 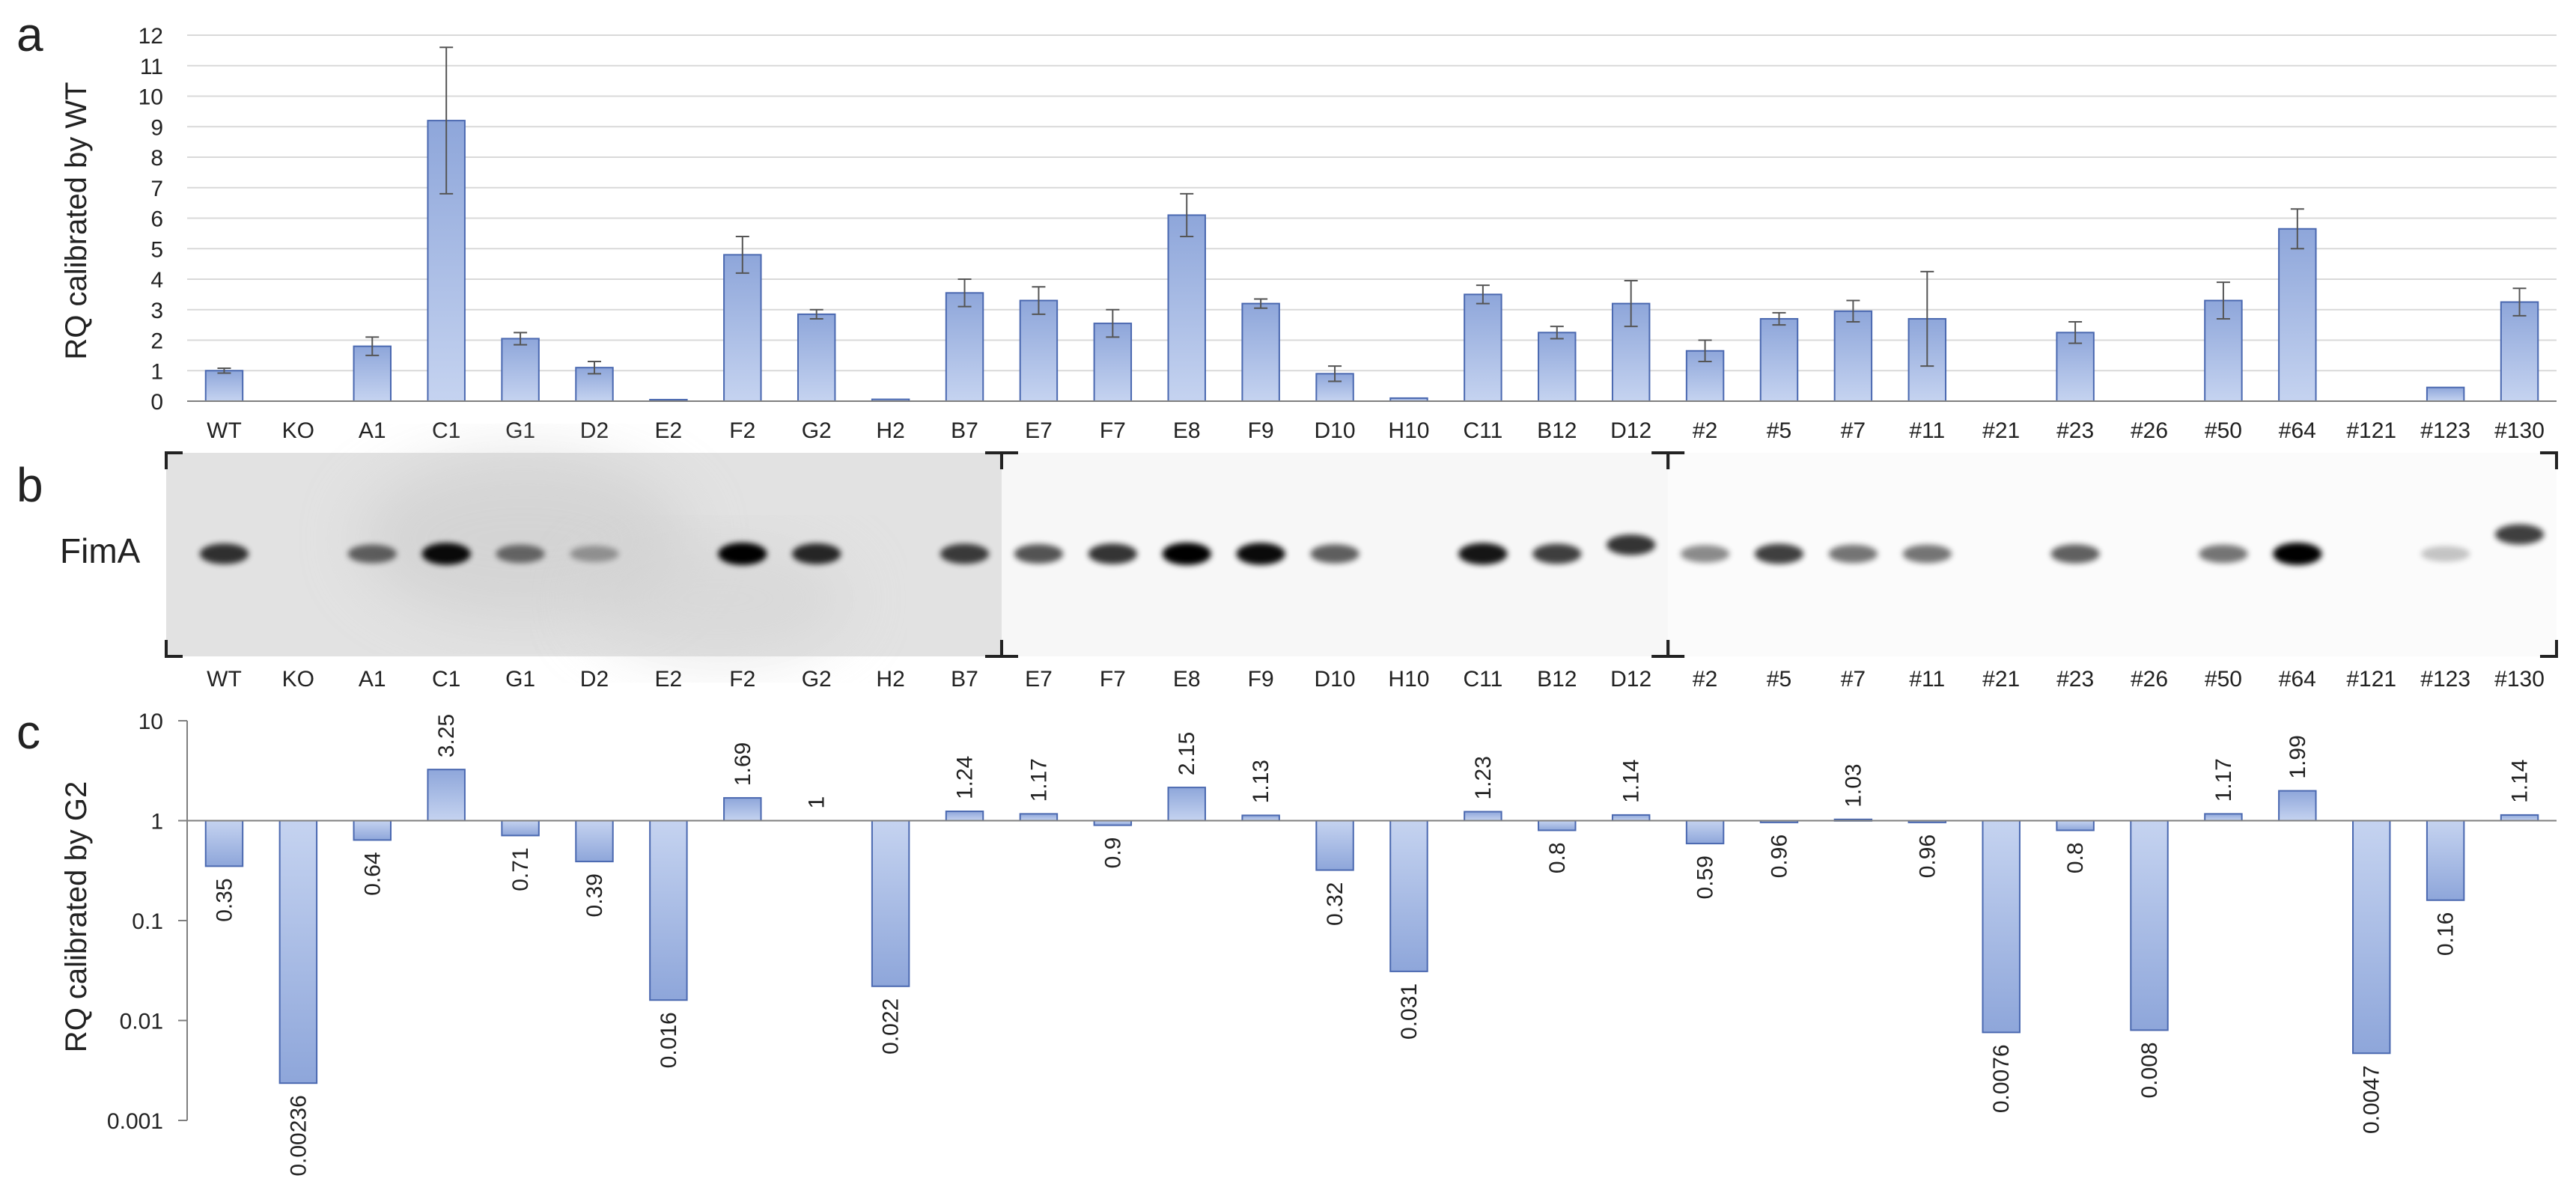 What do you see at coordinates (2001, 927) in the screenshot?
I see `bar-n21` at bounding box center [2001, 927].